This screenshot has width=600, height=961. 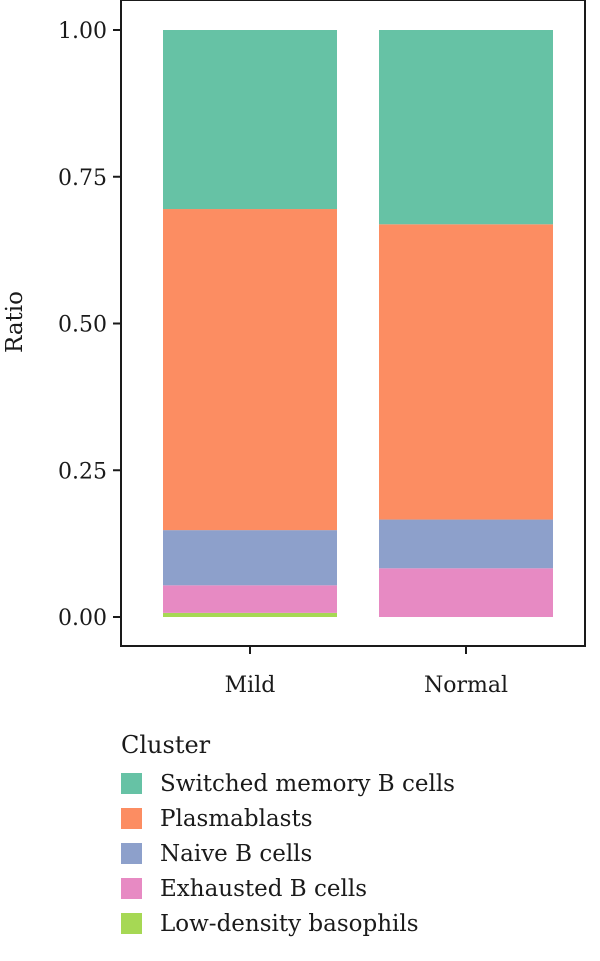 What do you see at coordinates (466, 127) in the screenshot?
I see `bar-segment-normal-switched-memory-b-cells` at bounding box center [466, 127].